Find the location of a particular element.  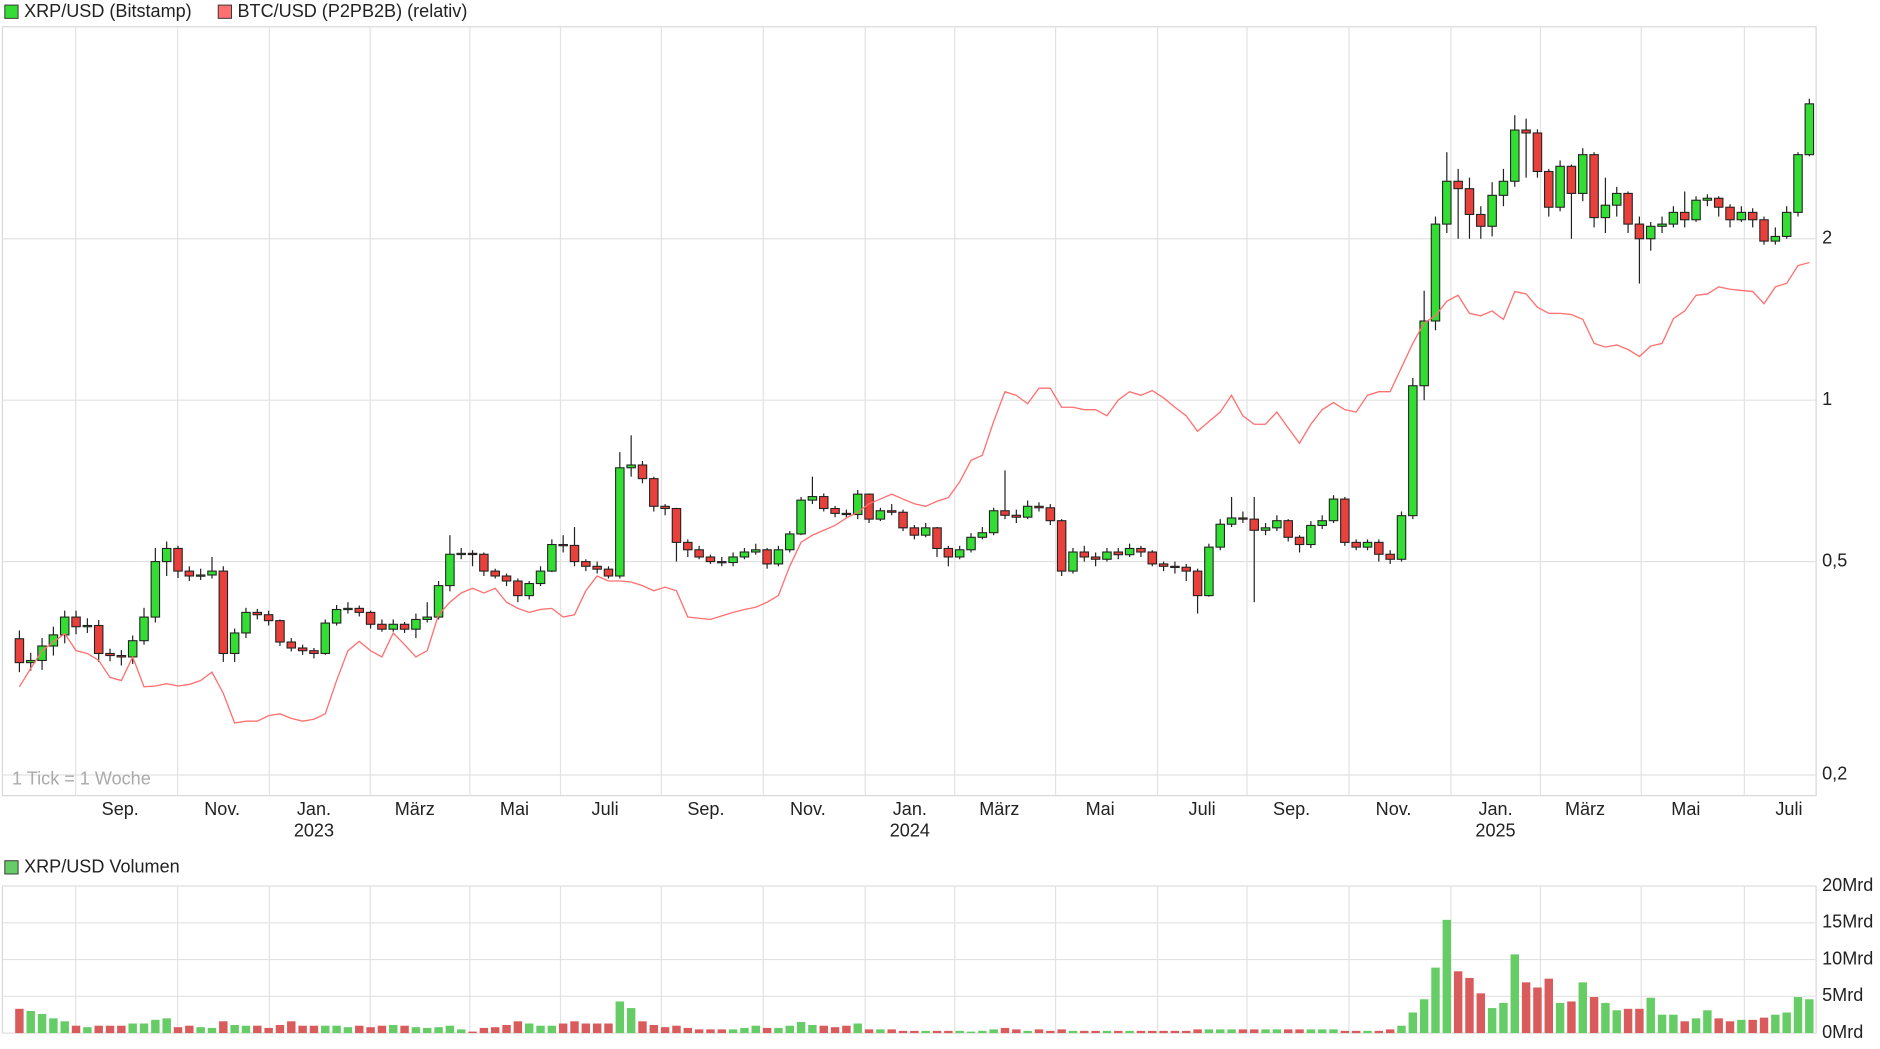

legend-label: BTC/USD (P2PB2B) (relativ) is located at coordinates (353, 11).